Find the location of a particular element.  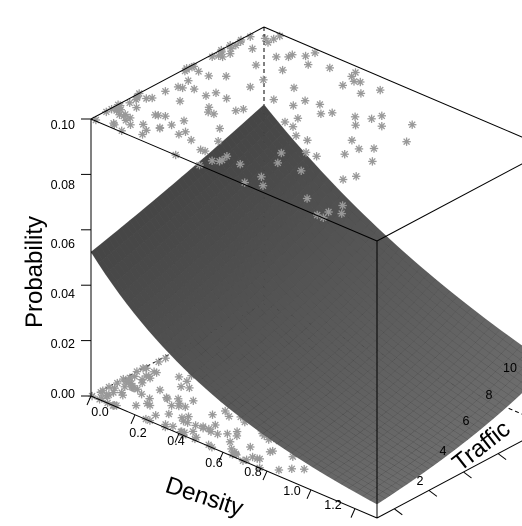

y-tick-label: 2 is located at coordinates (420, 481).